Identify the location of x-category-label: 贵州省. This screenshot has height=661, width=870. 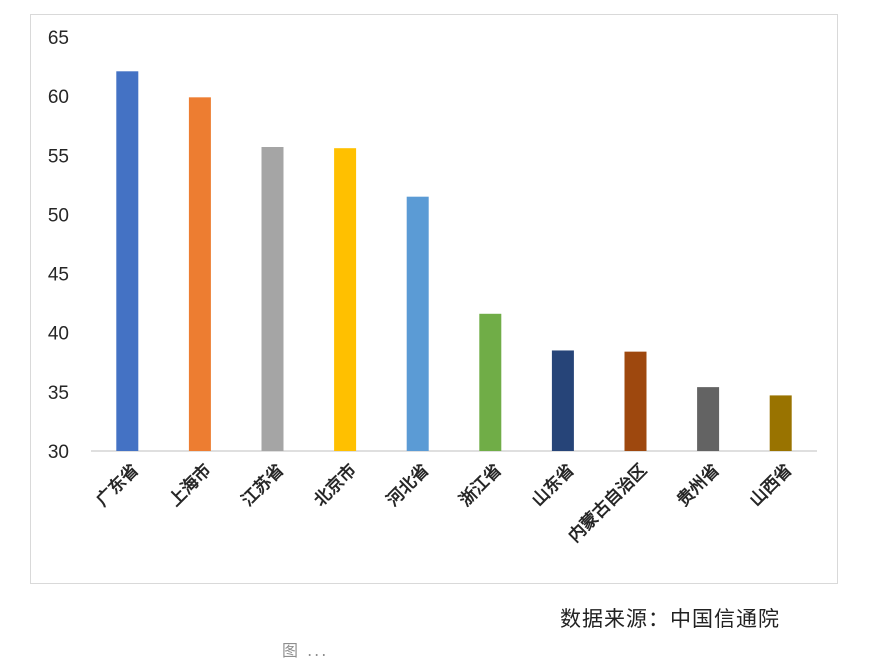
(698, 485).